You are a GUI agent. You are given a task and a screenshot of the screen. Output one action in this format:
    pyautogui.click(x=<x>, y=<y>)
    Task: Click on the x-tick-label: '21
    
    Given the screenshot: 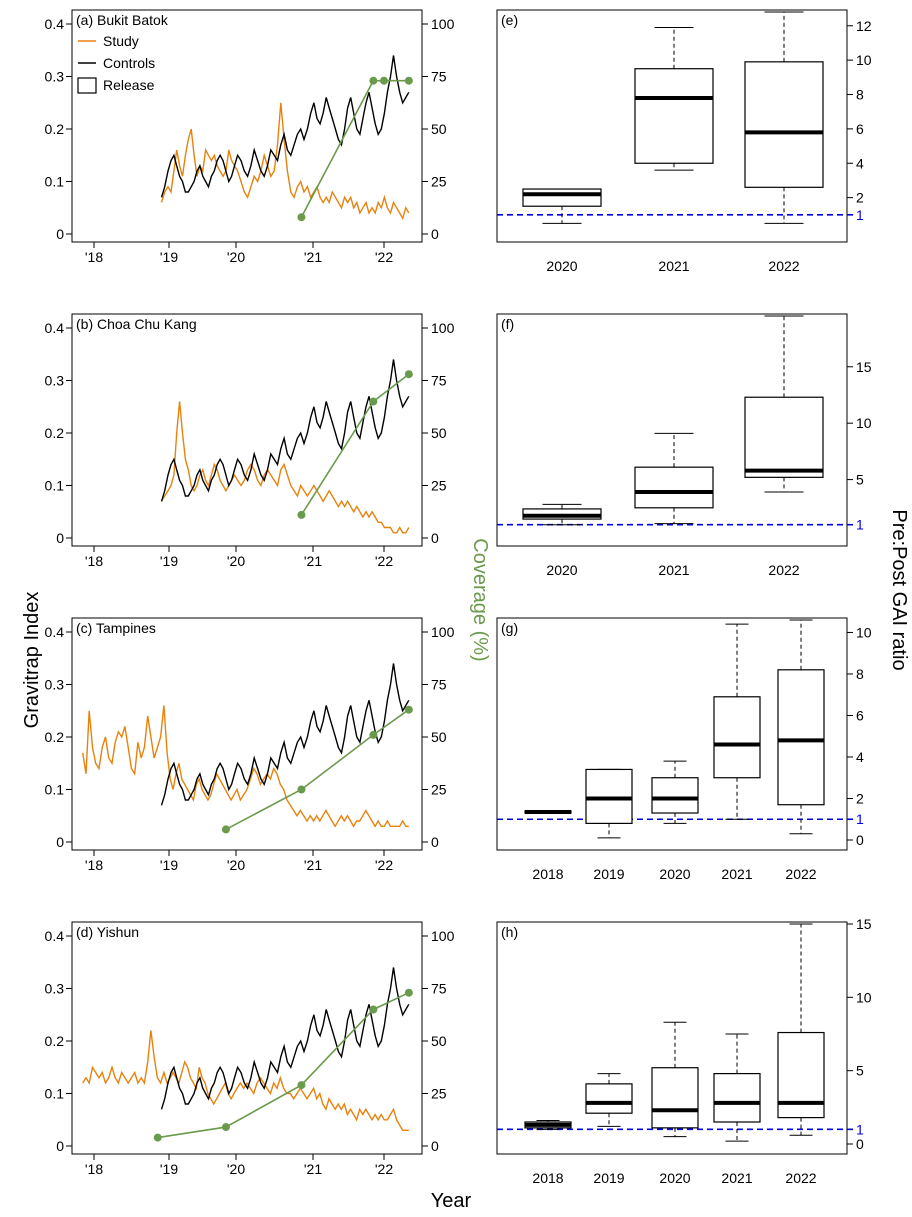 What is the action you would take?
    pyautogui.click(x=313, y=1169)
    